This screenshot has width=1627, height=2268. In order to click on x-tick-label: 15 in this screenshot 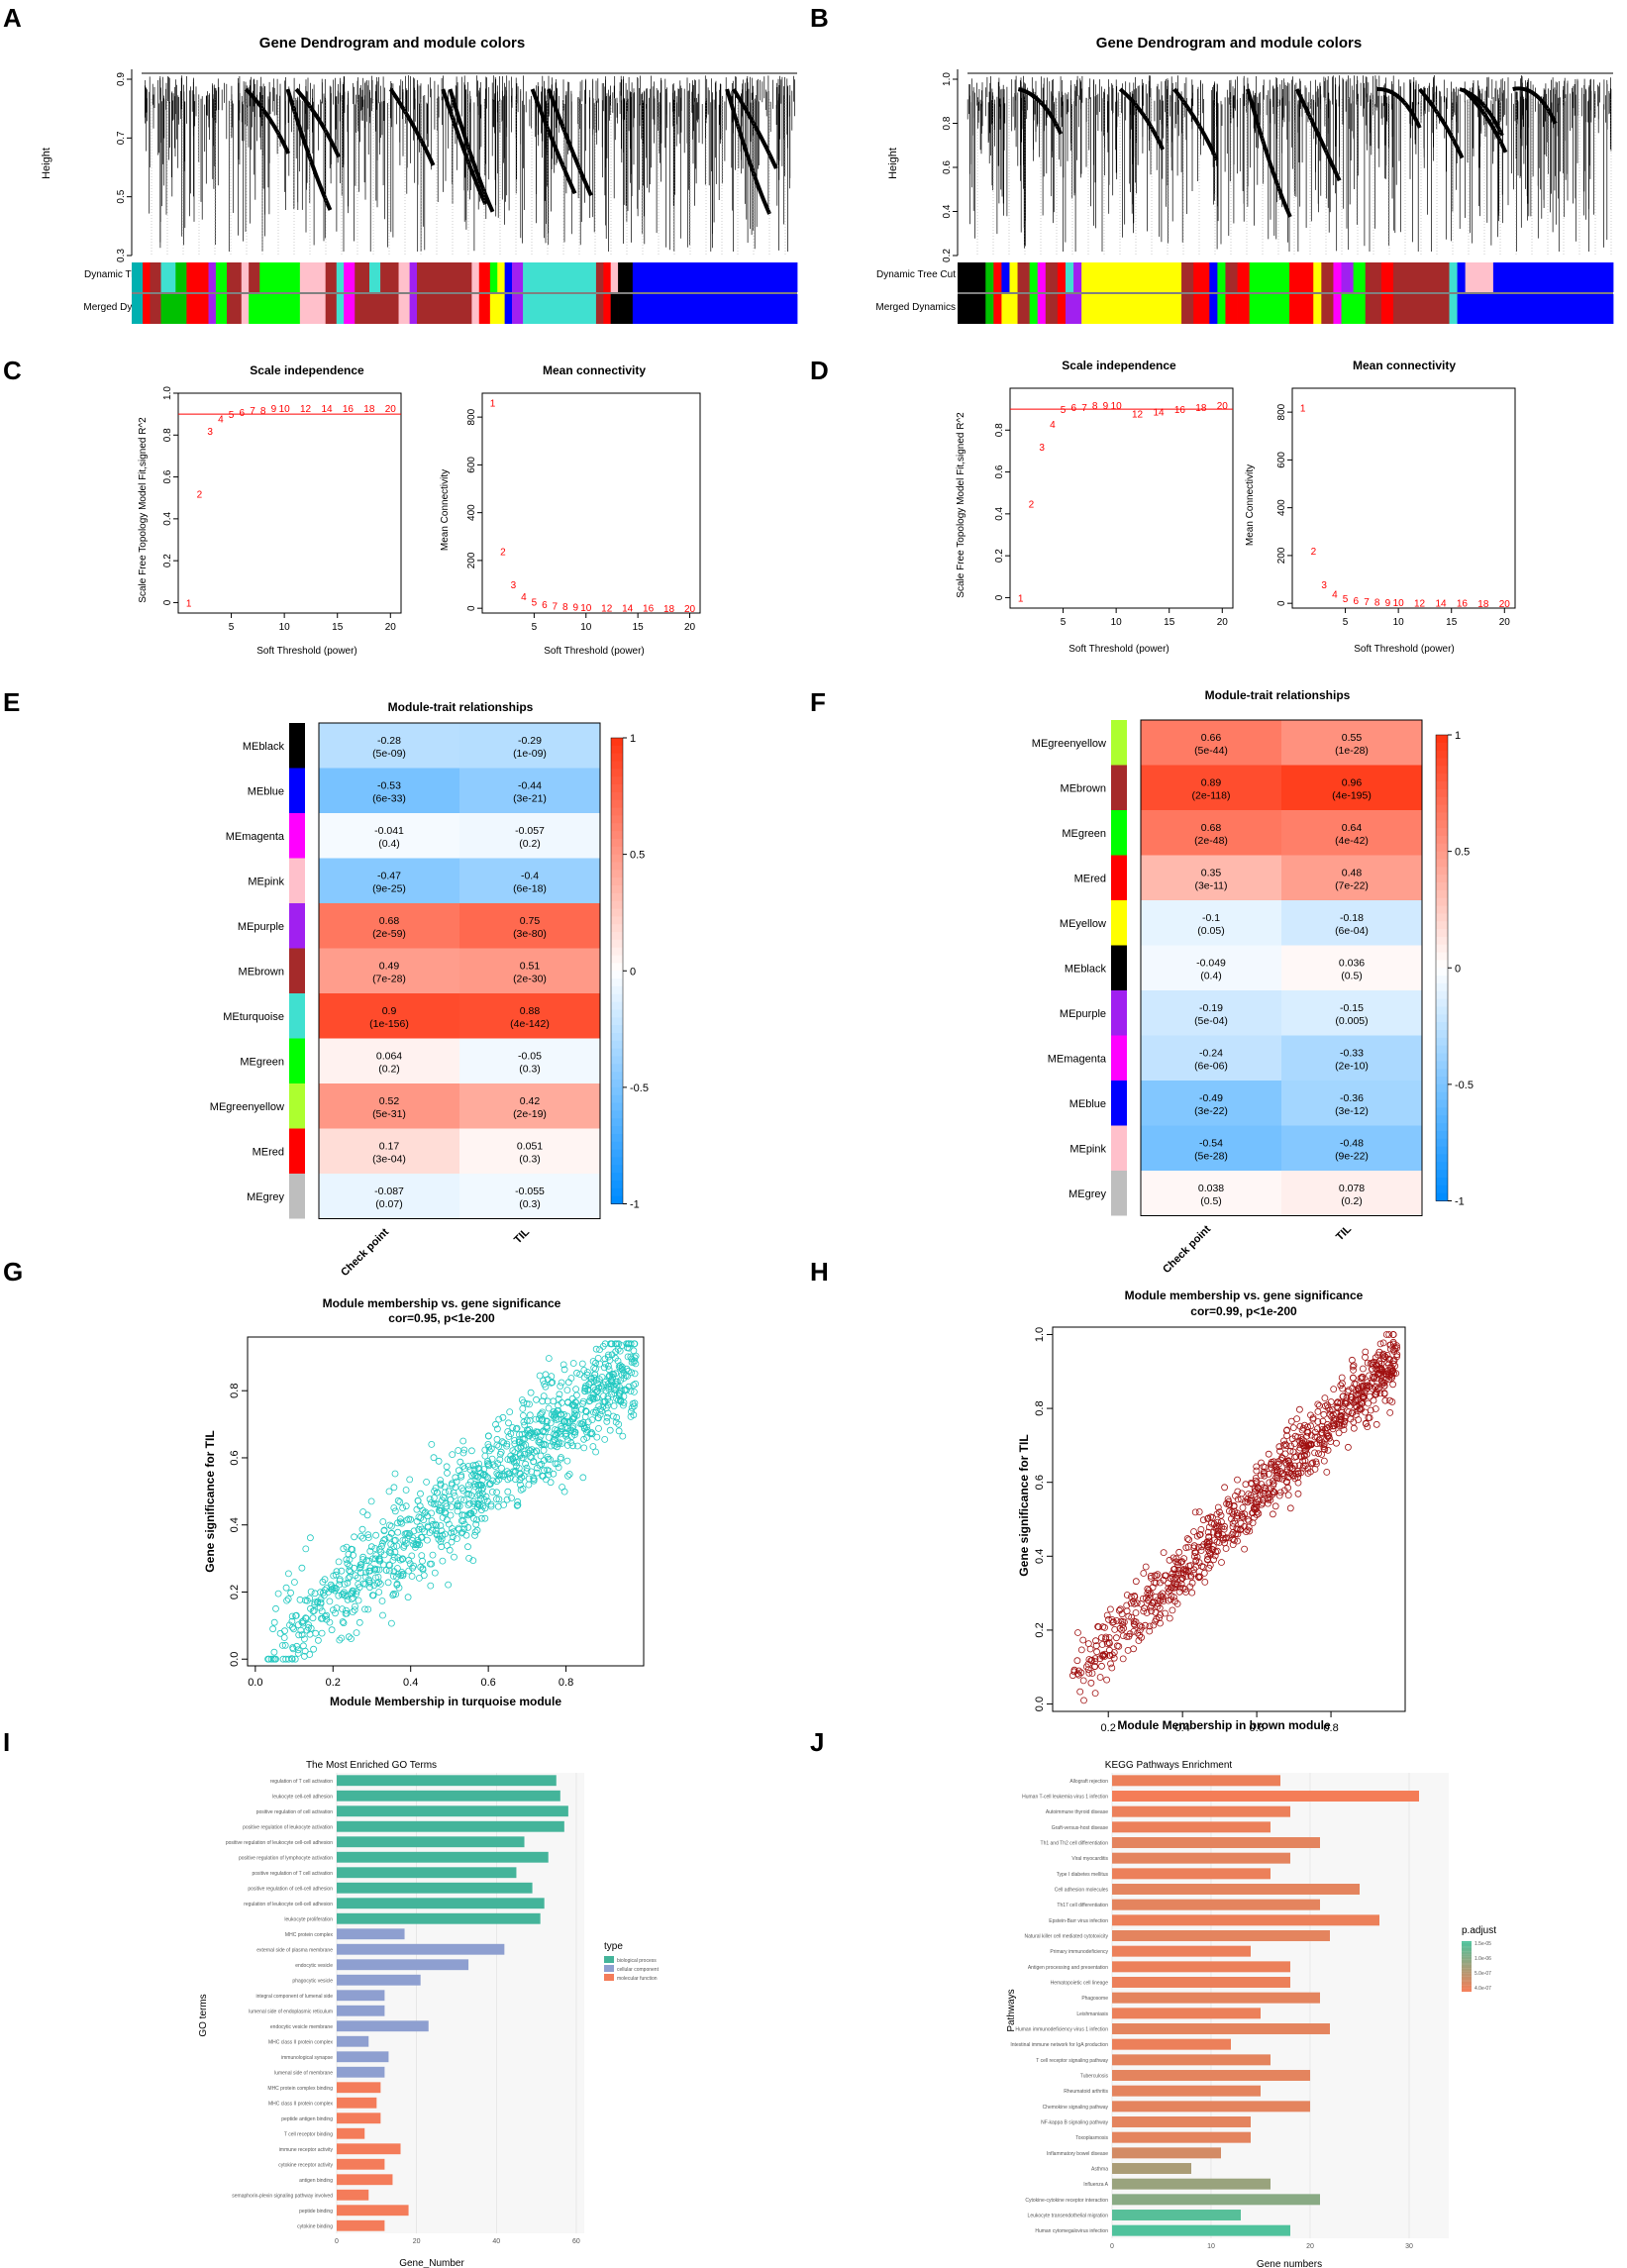, I will do `click(1169, 622)`.